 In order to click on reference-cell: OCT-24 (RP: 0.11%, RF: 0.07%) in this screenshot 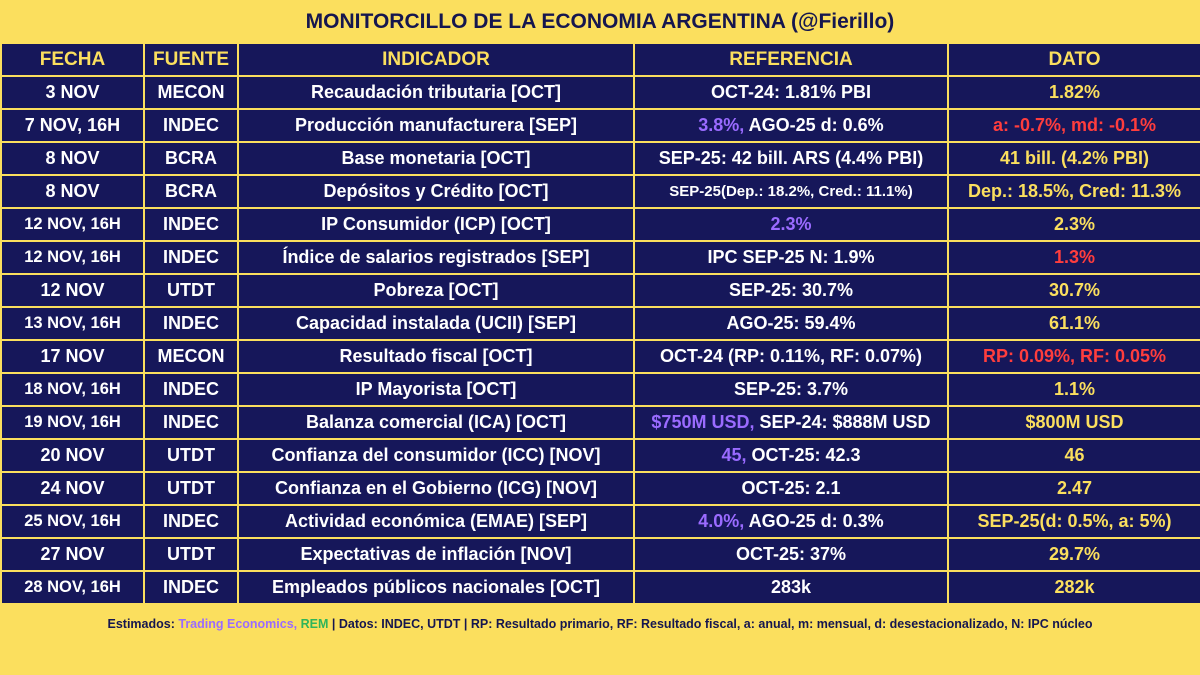, I will do `click(791, 356)`.